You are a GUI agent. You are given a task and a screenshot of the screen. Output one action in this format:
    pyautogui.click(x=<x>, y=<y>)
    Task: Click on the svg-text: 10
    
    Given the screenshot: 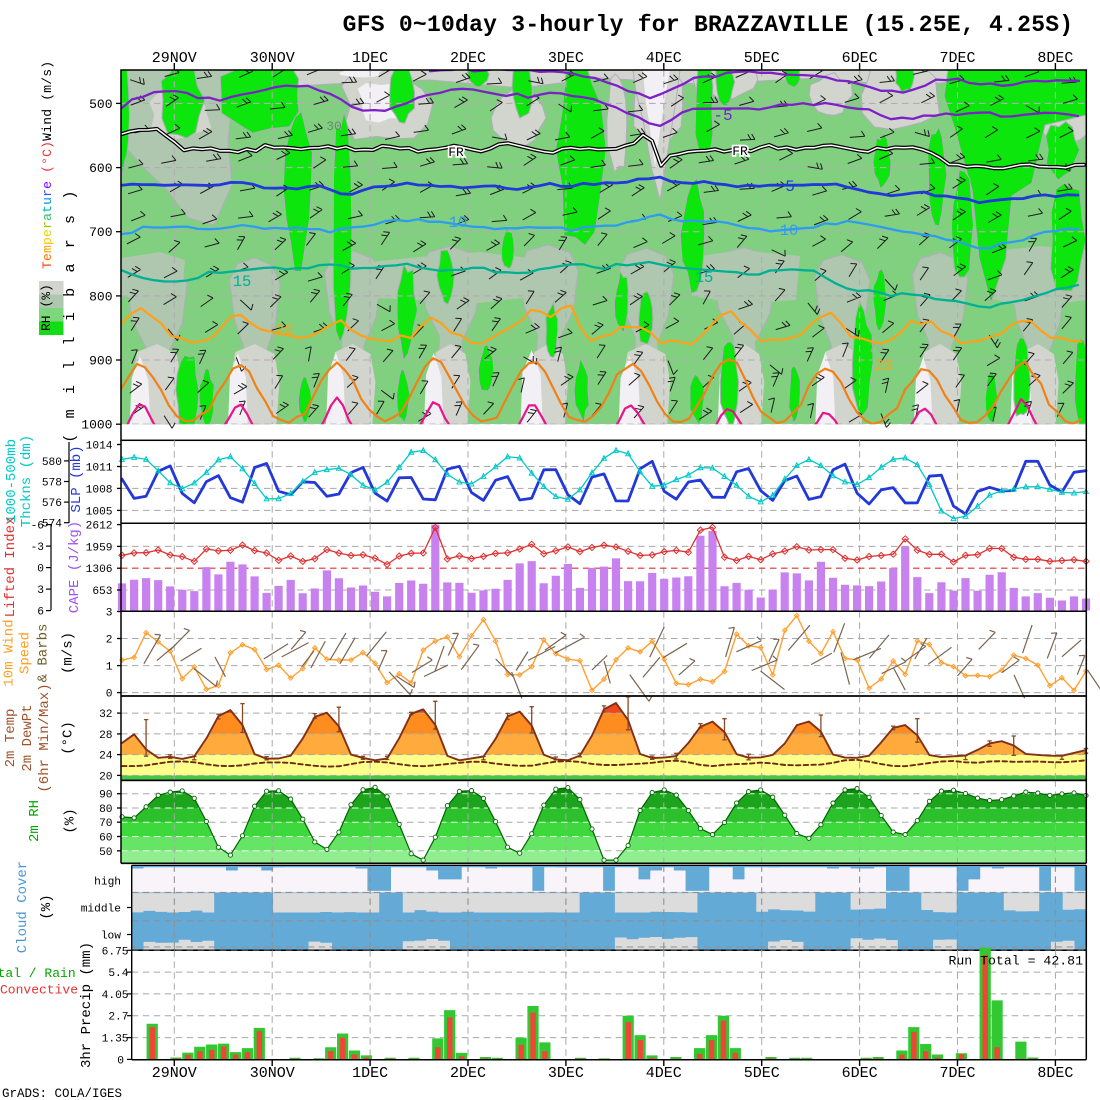 What is the action you would take?
    pyautogui.click(x=789, y=231)
    